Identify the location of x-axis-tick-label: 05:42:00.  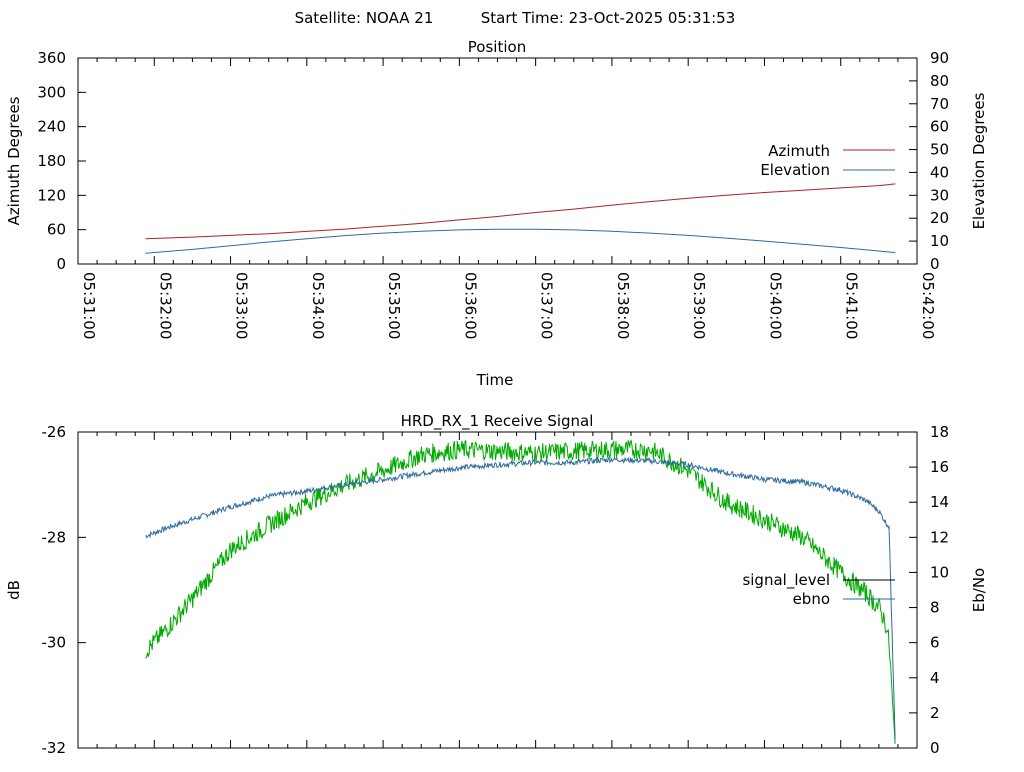
(928, 305).